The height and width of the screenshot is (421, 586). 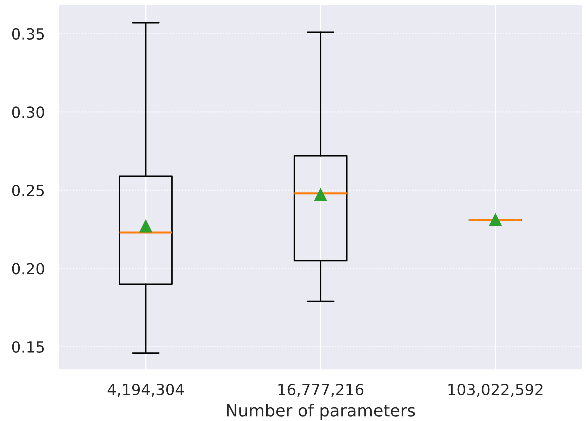 What do you see at coordinates (321, 391) in the screenshot?
I see `x-tick-label: 16,777,216` at bounding box center [321, 391].